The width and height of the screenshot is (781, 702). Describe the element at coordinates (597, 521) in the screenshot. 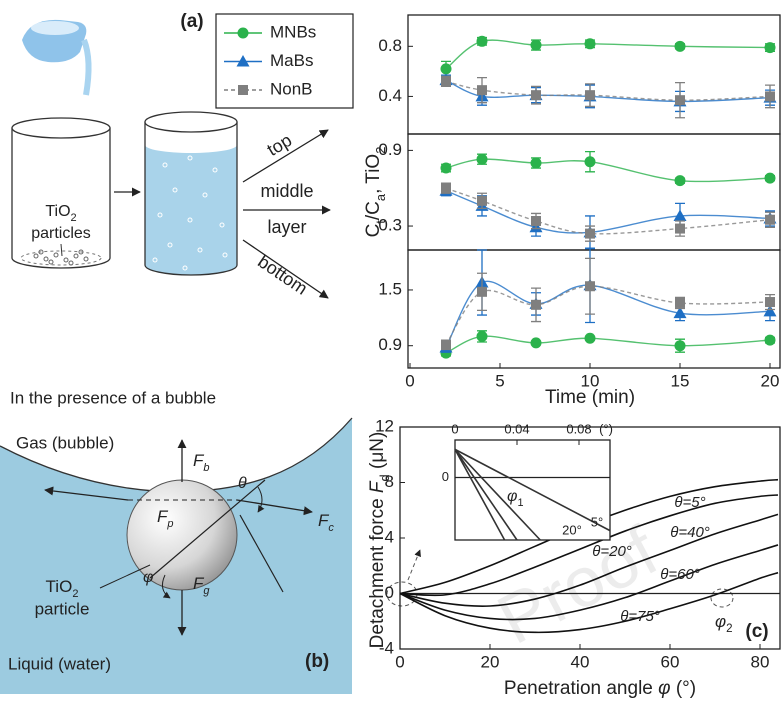

I see `series-label: 5°` at that location.